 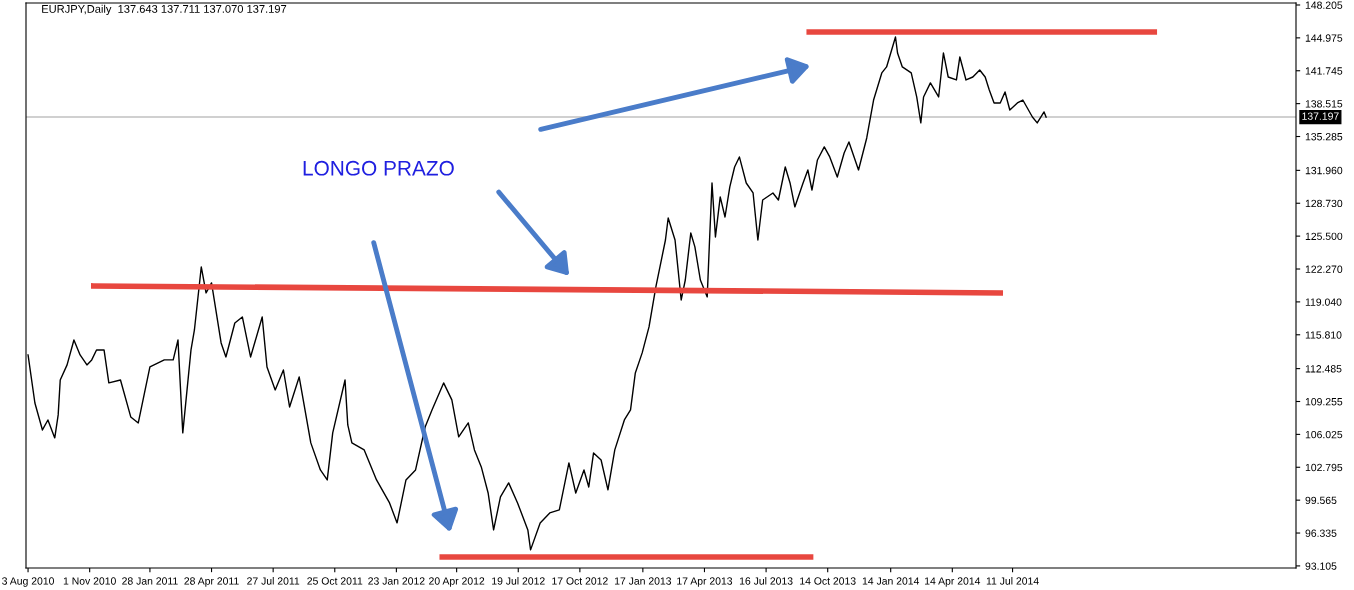 What do you see at coordinates (643, 581) in the screenshot?
I see `x-tick-label: 17 Jan 2013` at bounding box center [643, 581].